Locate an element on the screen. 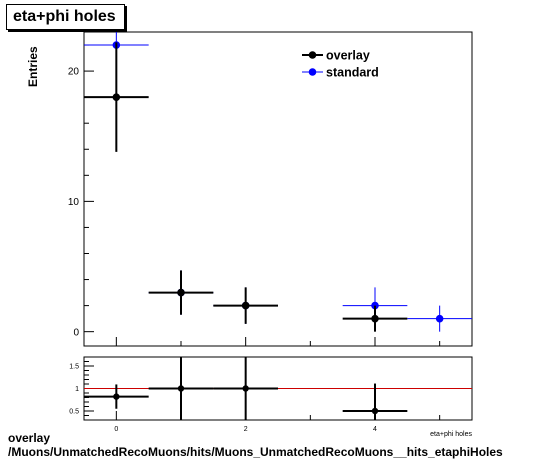 This screenshot has height=462, width=546. legend: overlay standard is located at coordinates (340, 64).